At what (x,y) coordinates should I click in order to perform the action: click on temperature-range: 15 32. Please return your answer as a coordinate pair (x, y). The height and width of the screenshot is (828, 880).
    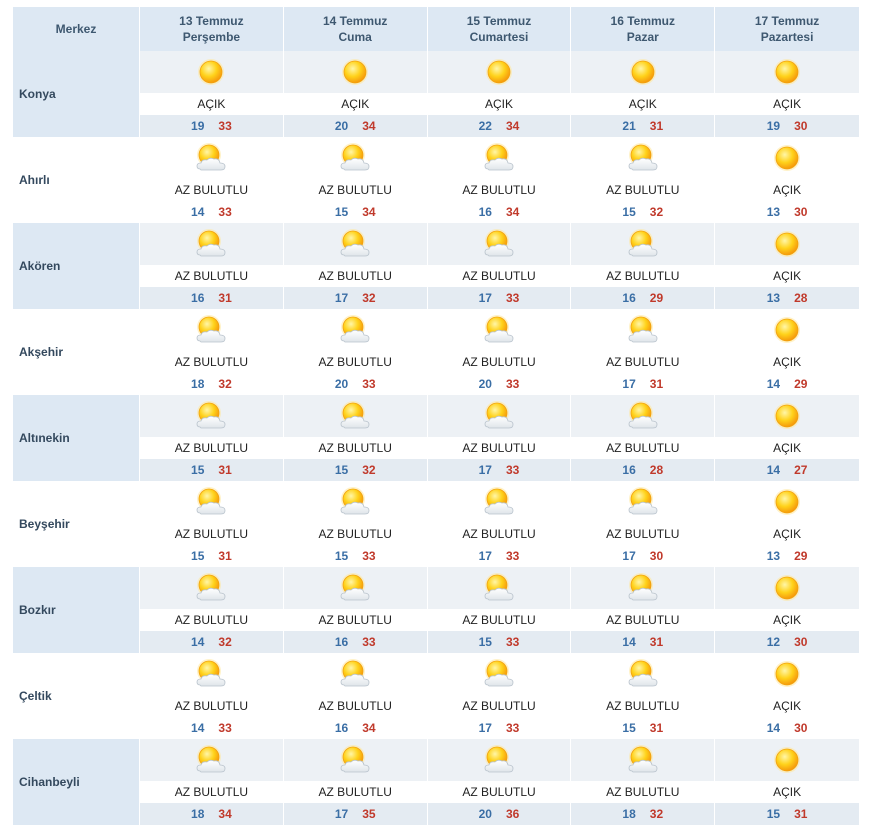
    Looking at the image, I should click on (355, 470).